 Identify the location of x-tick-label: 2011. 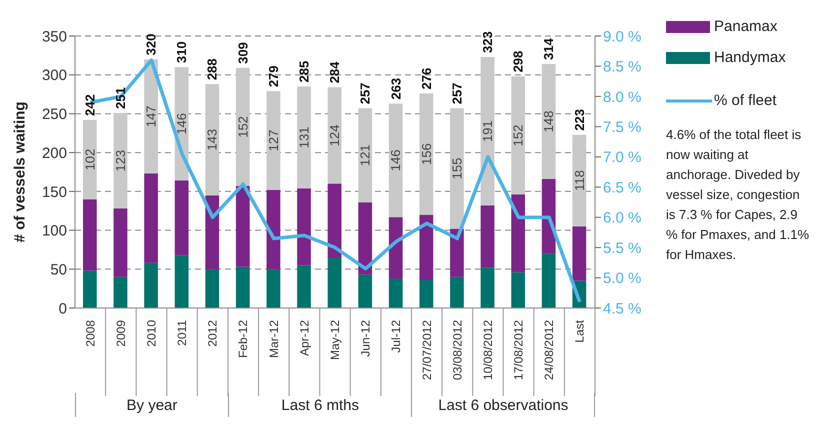
(182, 333).